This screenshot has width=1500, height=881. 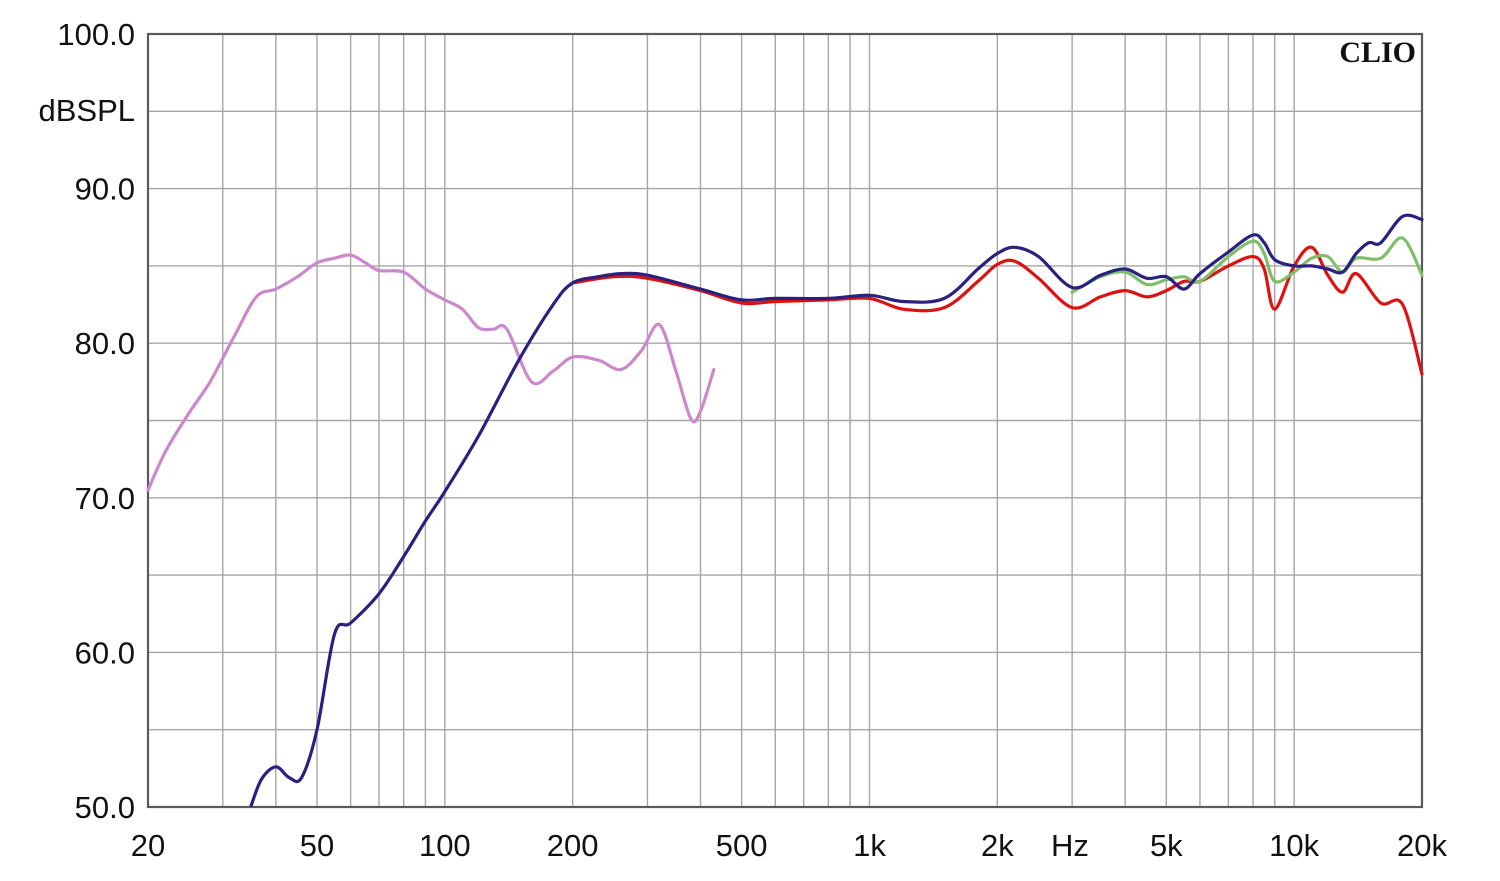 I want to click on x-tick-label: 500, so click(x=742, y=845).